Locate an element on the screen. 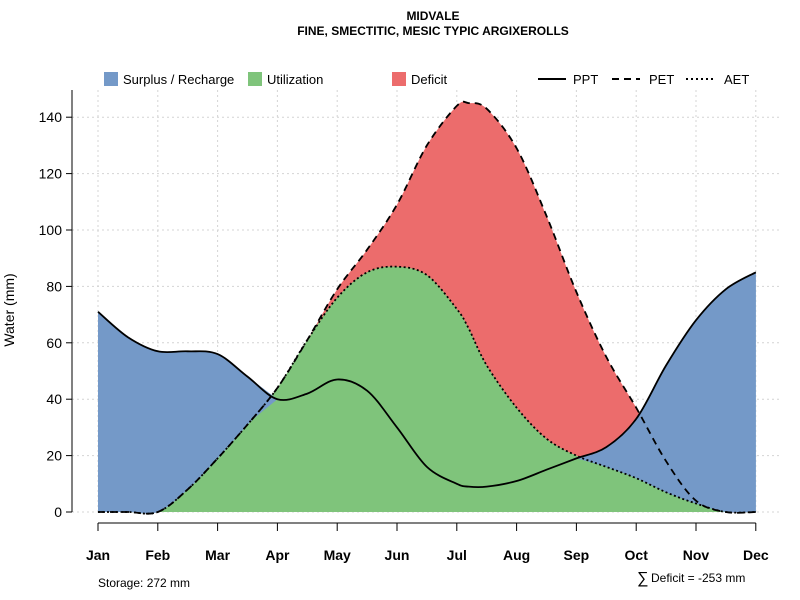 This screenshot has width=800, height=600. x-tick-label-jan: Jan is located at coordinates (98, 555).